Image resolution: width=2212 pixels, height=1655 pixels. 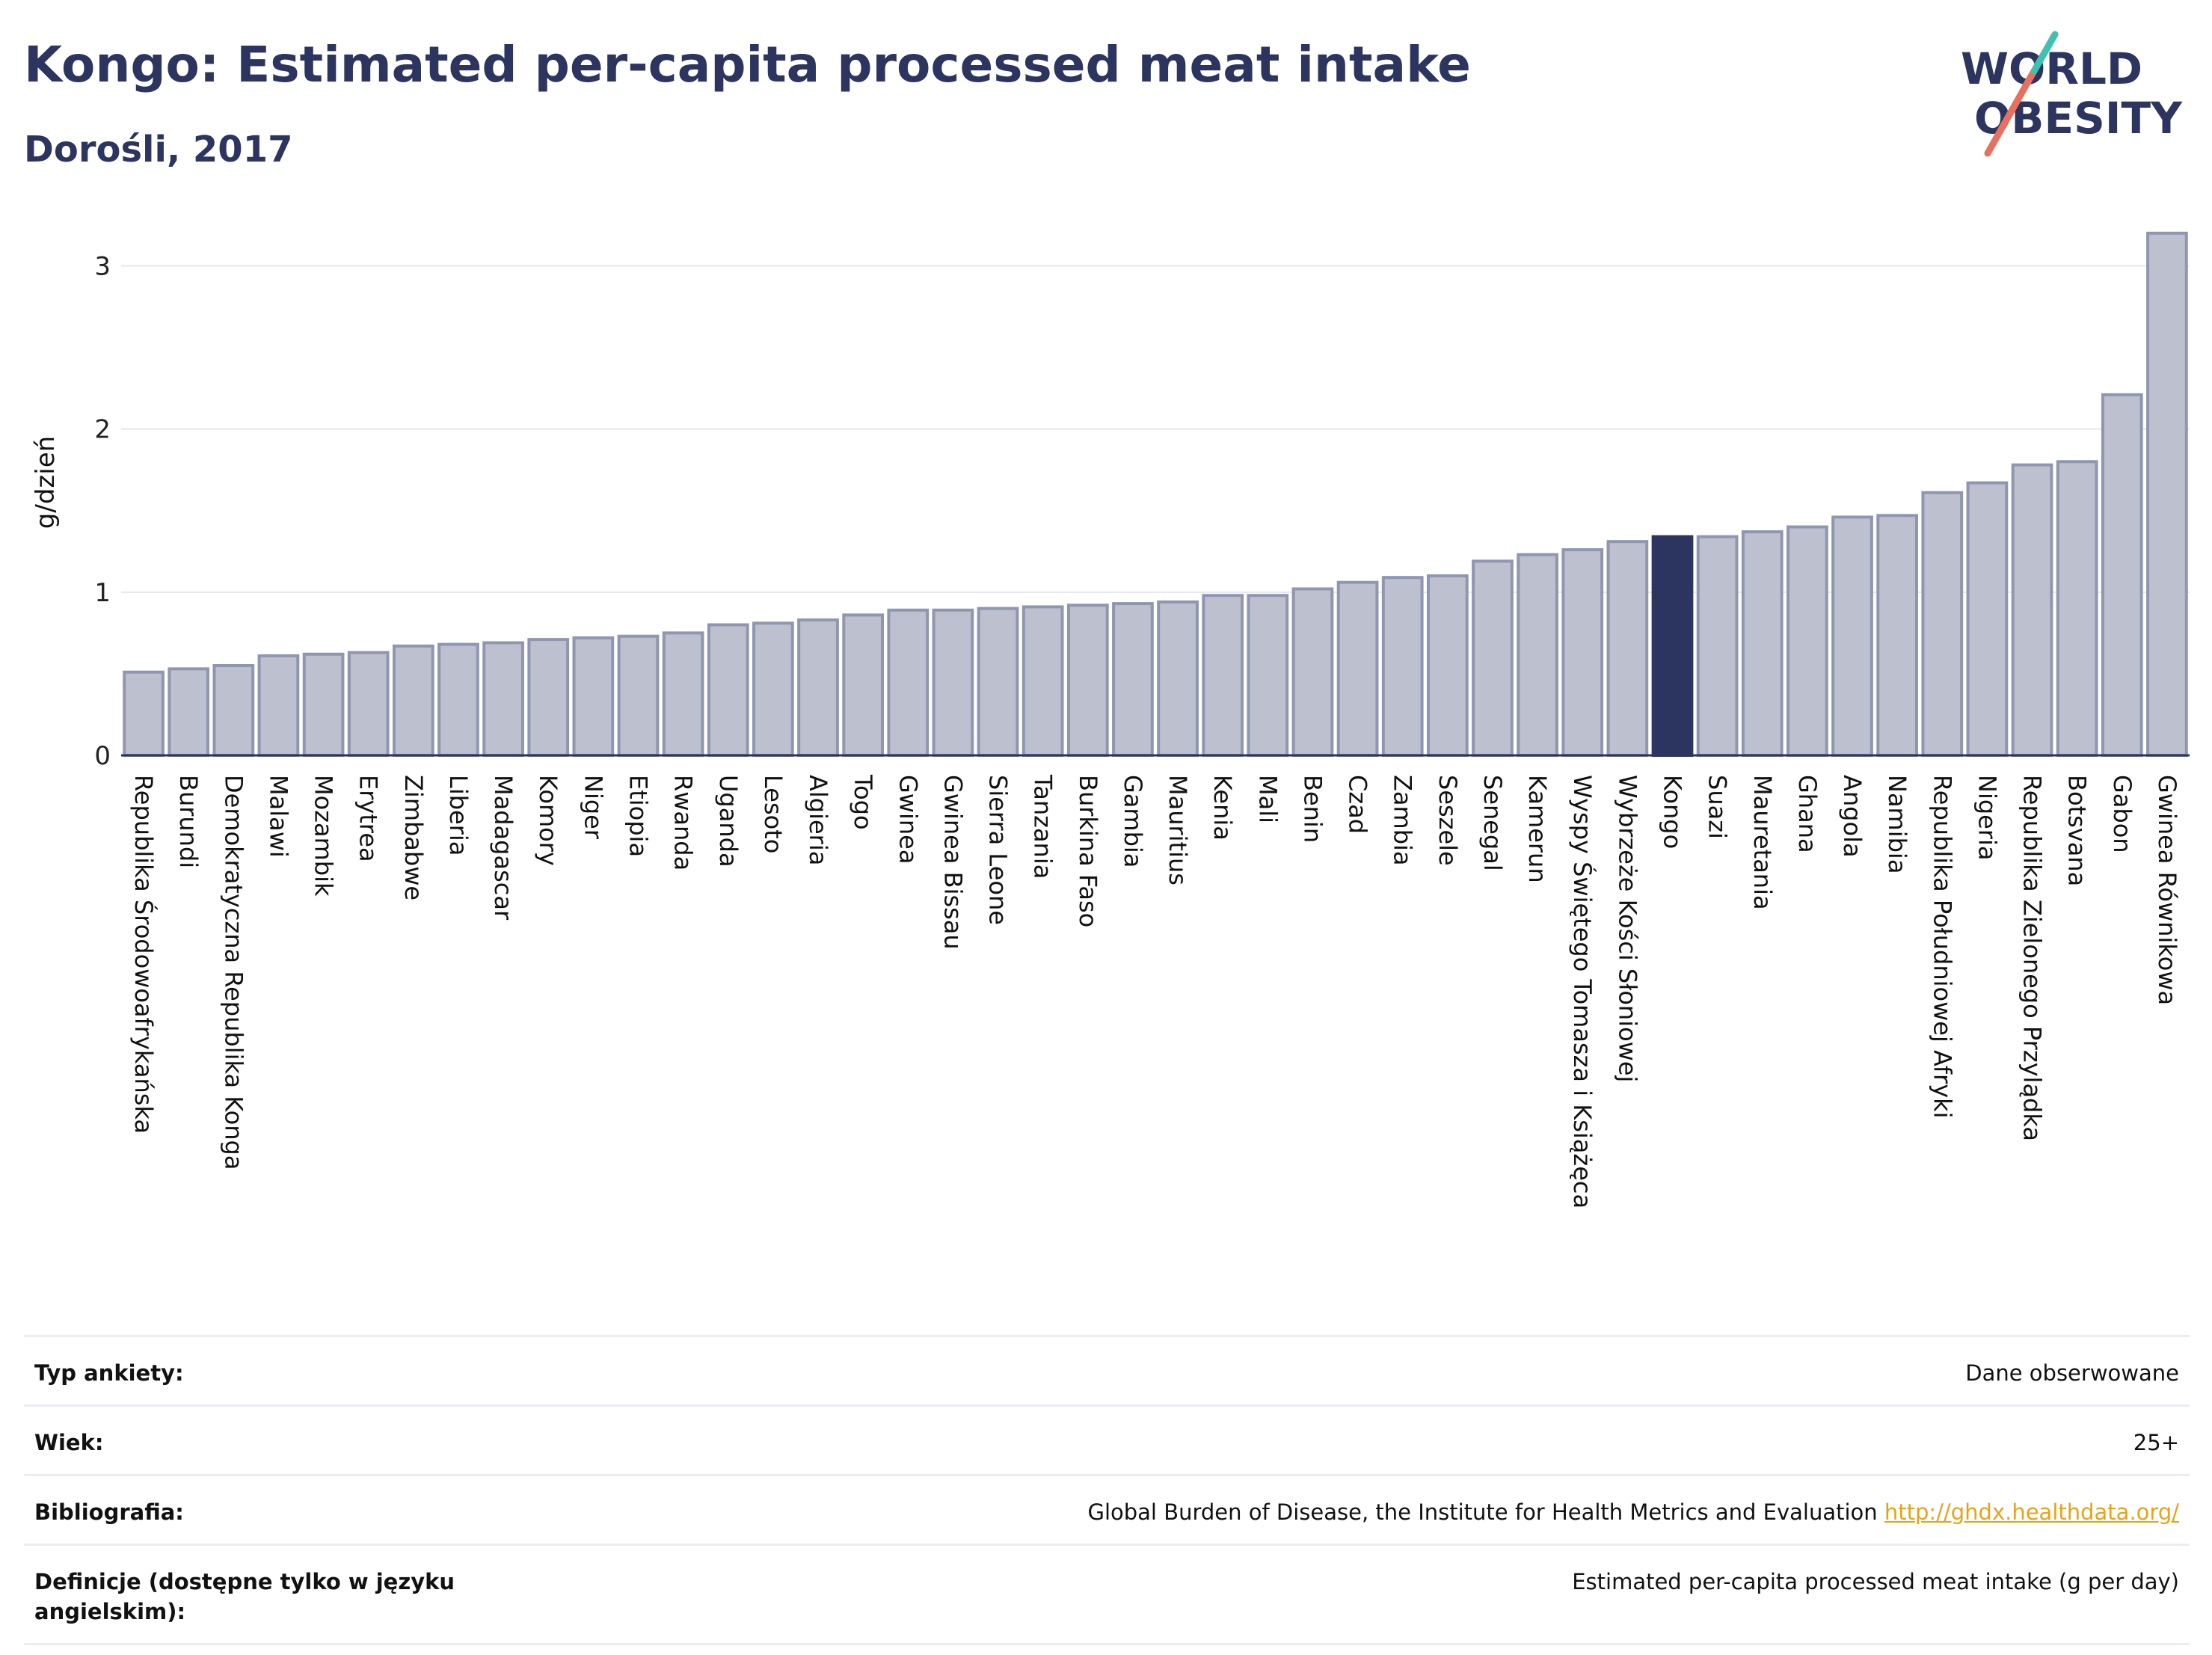 What do you see at coordinates (144, 954) in the screenshot?
I see `x-tick-label: Republika Środowoafrykańska` at bounding box center [144, 954].